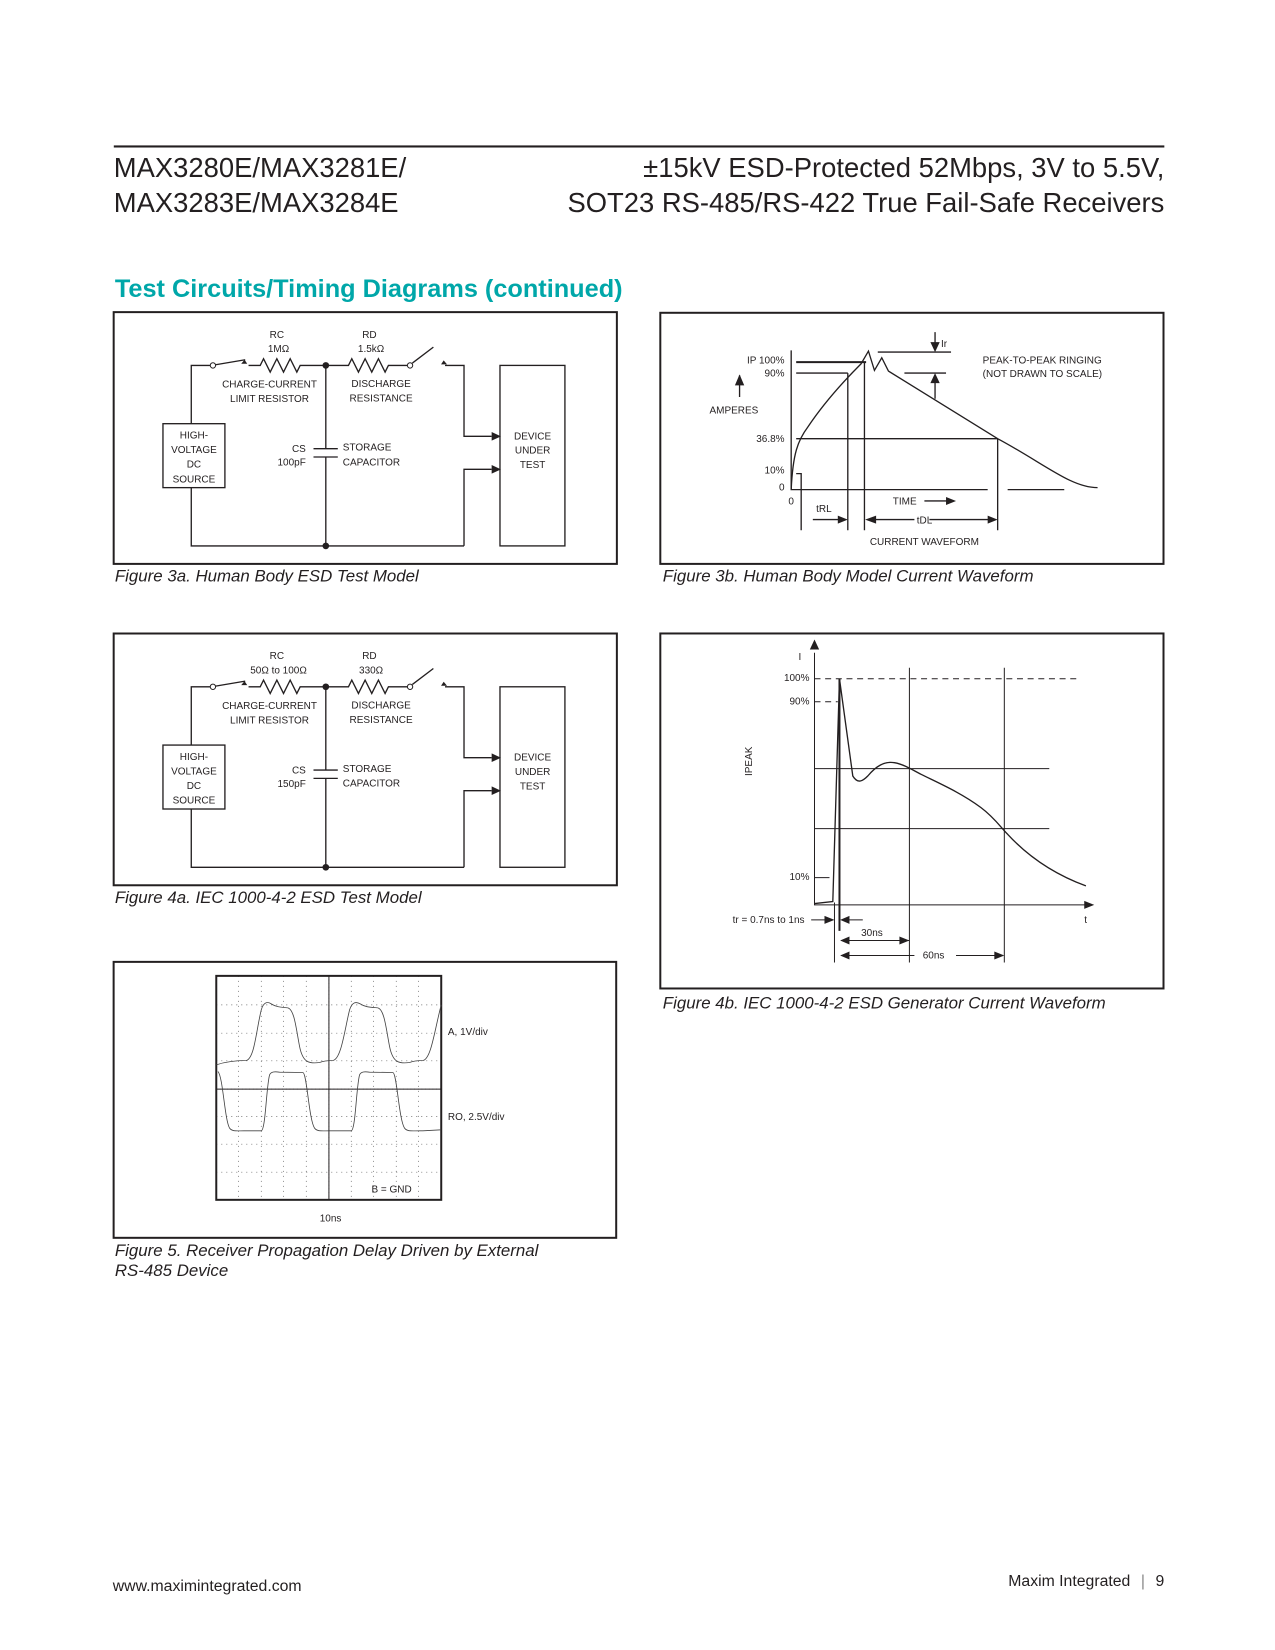  What do you see at coordinates (766, 361) in the screenshot?
I see `ip-label: IP 100%` at bounding box center [766, 361].